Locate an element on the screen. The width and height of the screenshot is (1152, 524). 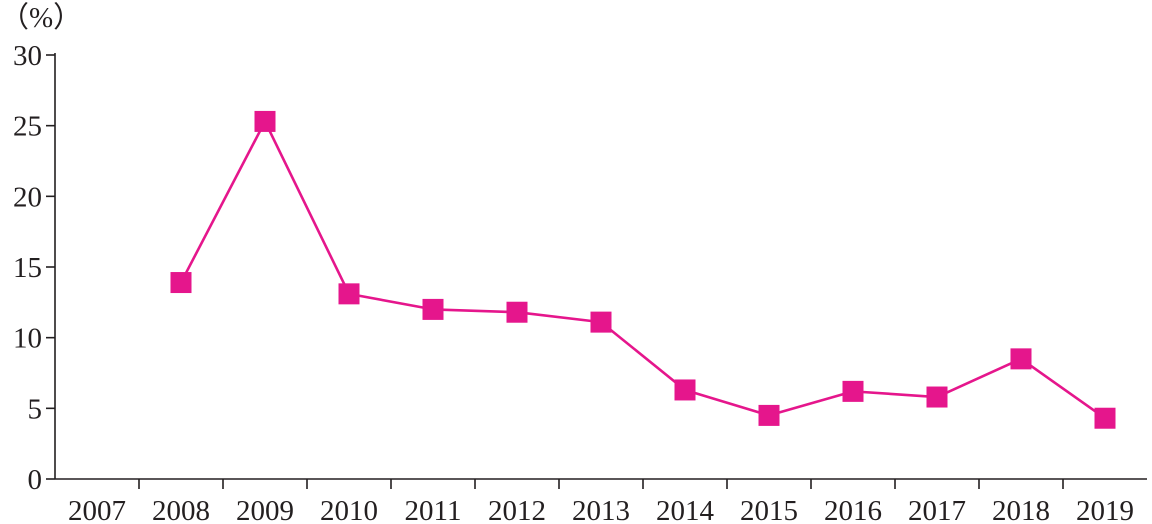
x-tick-label: 2012 is located at coordinates (517, 509).